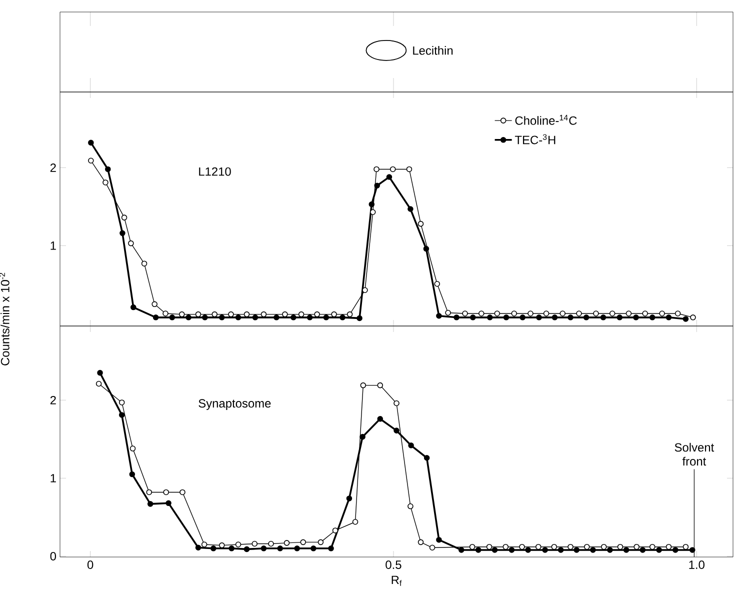 This screenshot has height=605, width=735. What do you see at coordinates (696, 564) in the screenshot?
I see `x-tick-label: 1.0` at bounding box center [696, 564].